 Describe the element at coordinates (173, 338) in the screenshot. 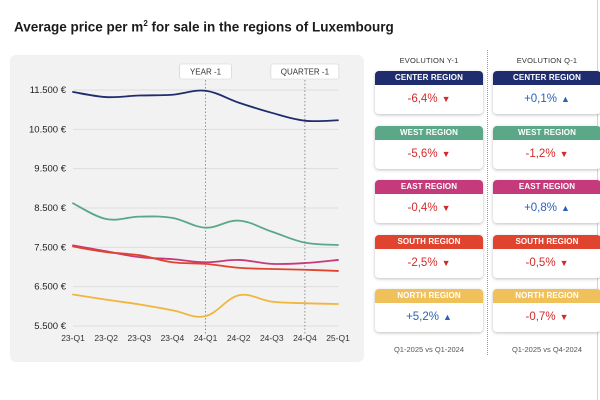

I see `x-tick-label: 23-Q4` at that location.